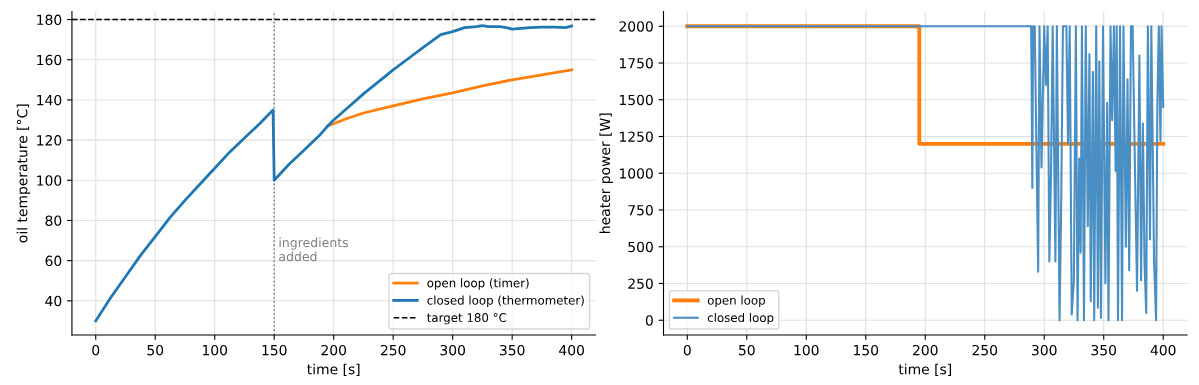  What do you see at coordinates (649, 320) in the screenshot?
I see `y-tick-label: 0` at bounding box center [649, 320].